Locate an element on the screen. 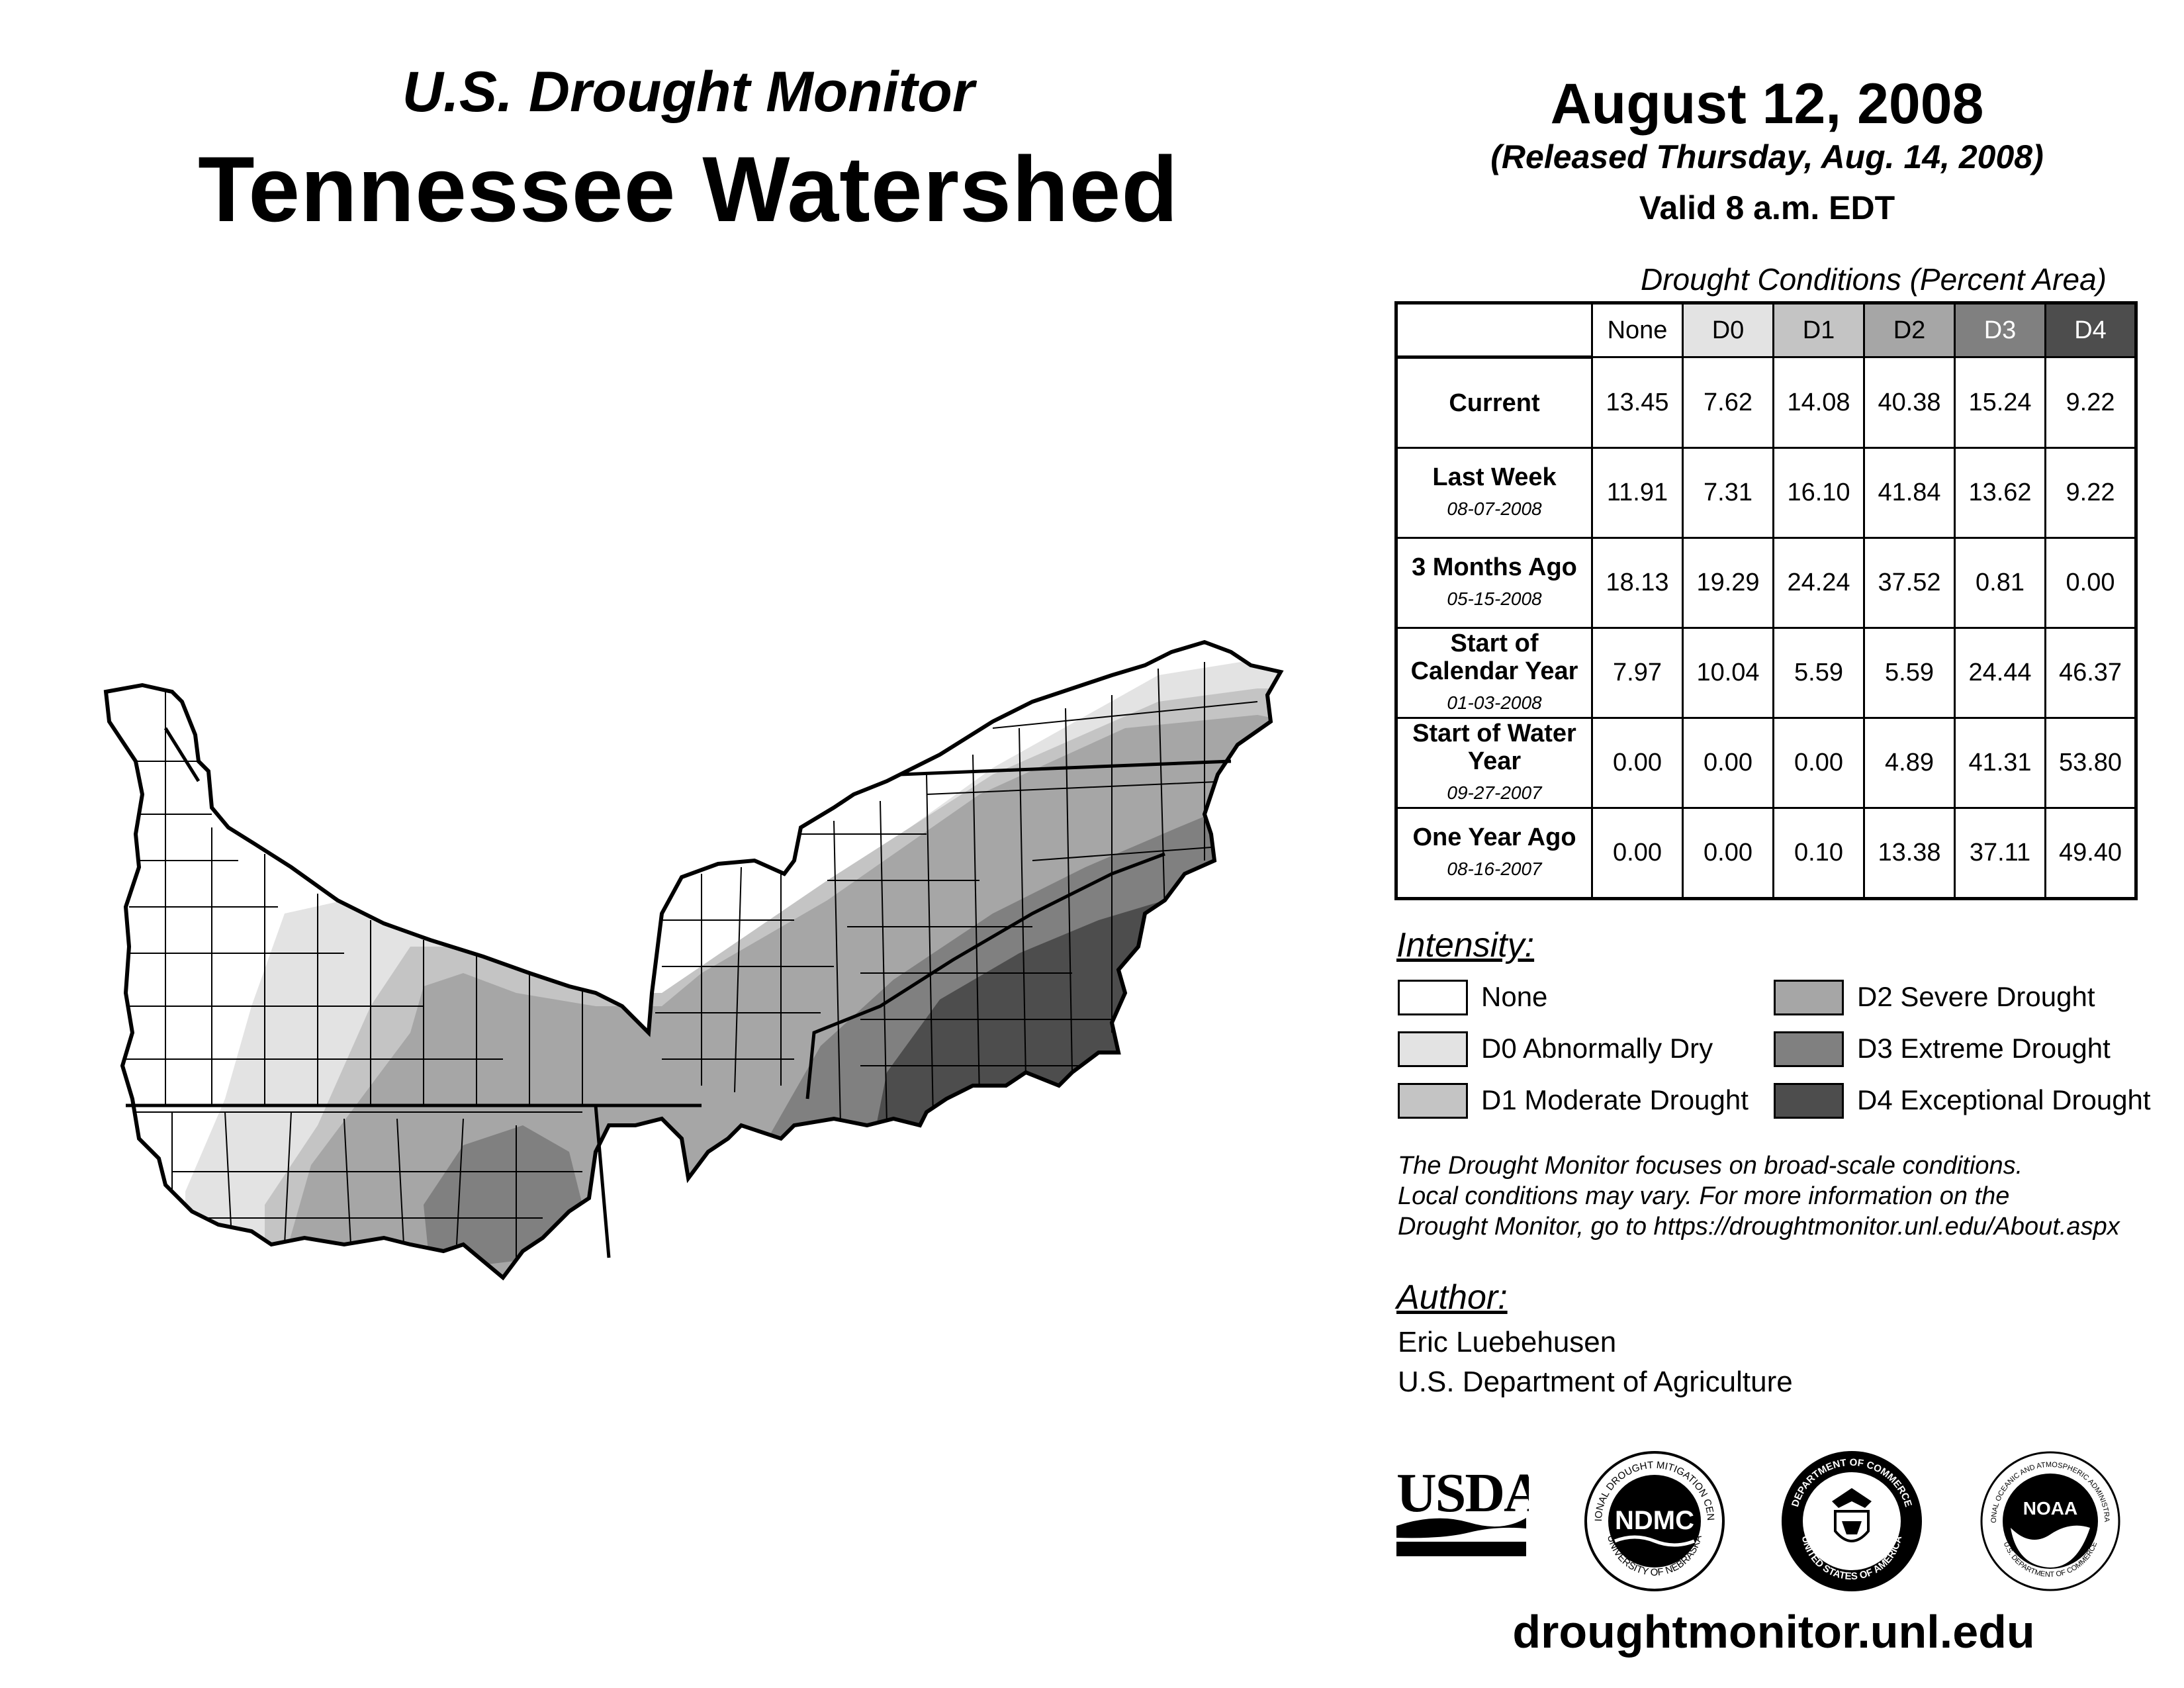 Image resolution: width=2184 pixels, height=1688 pixels. table-cell: 7.97 is located at coordinates (1638, 673).